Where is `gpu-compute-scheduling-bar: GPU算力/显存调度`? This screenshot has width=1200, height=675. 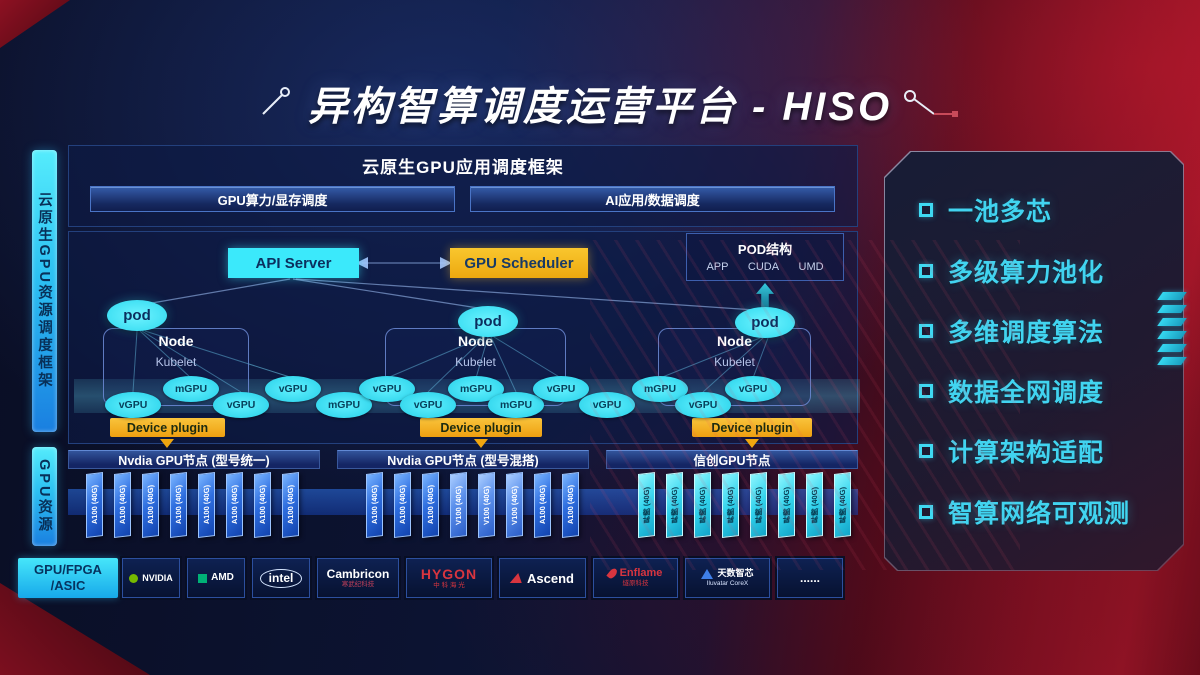 gpu-compute-scheduling-bar: GPU算力/显存调度 is located at coordinates (272, 199).